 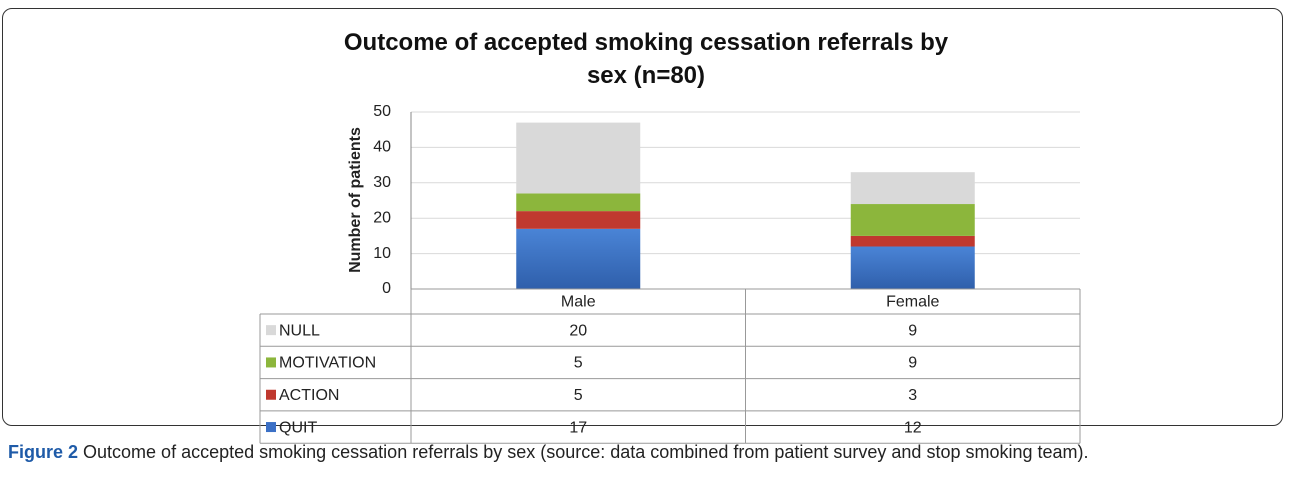 I want to click on table-value: 12, so click(x=913, y=427).